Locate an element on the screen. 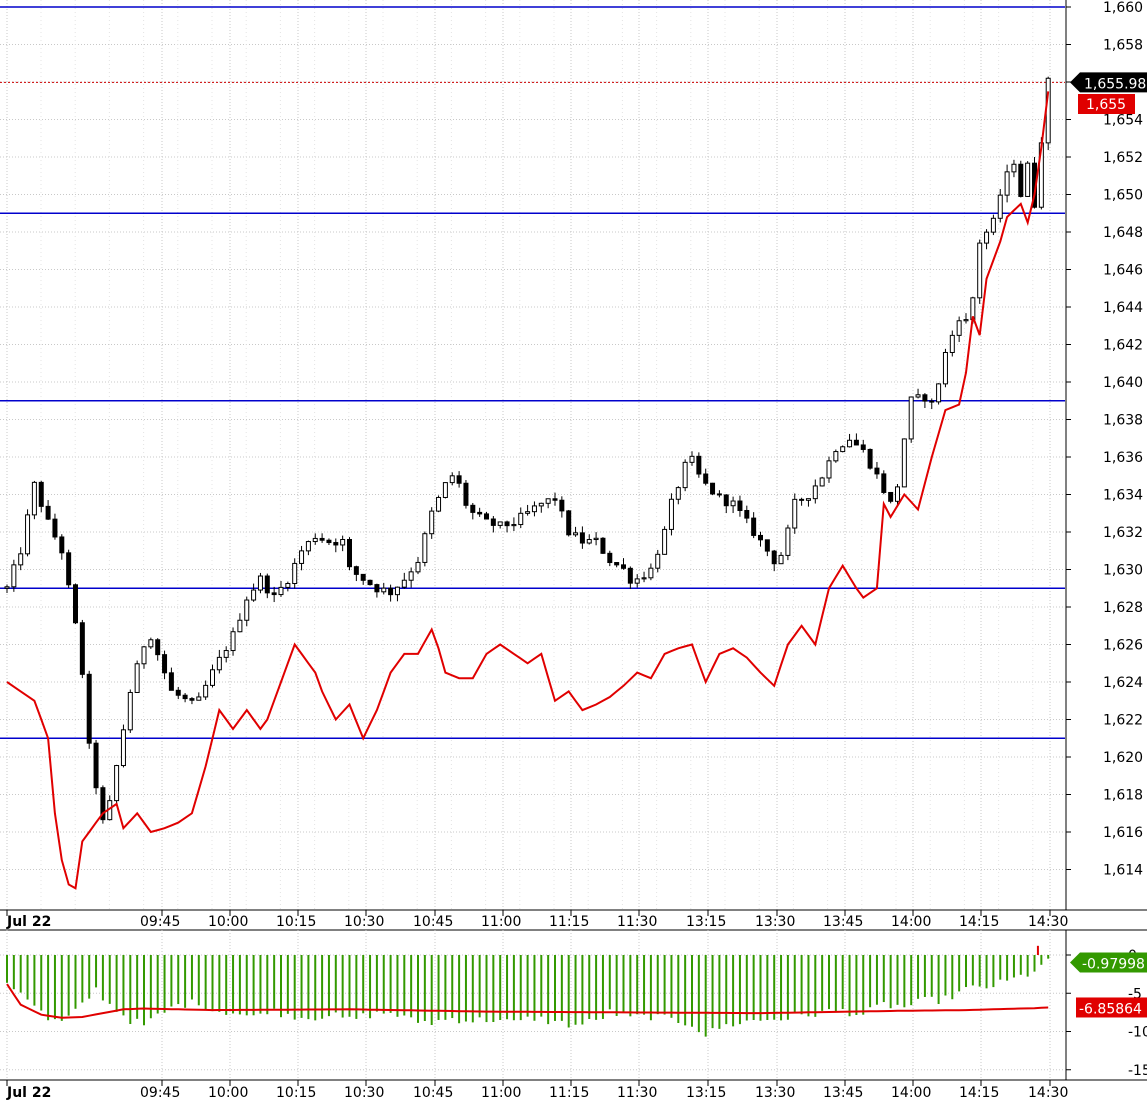 This screenshot has width=1147, height=1105. price-axis-label: 1,636 is located at coordinates (1123, 458).